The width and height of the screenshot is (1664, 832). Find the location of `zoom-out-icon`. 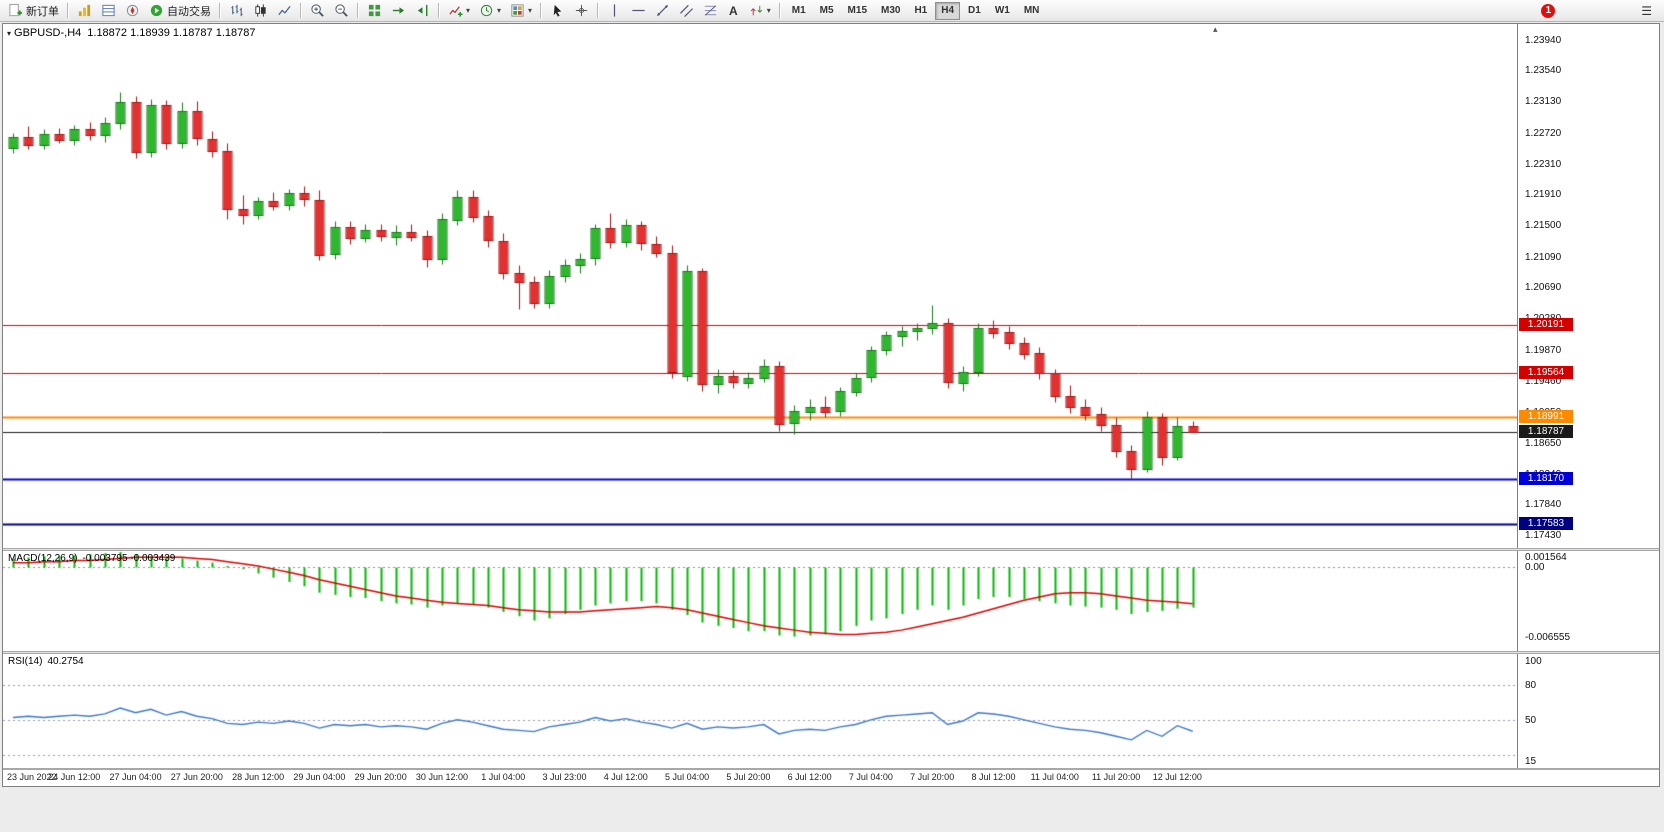

zoom-out-icon is located at coordinates (341, 10).